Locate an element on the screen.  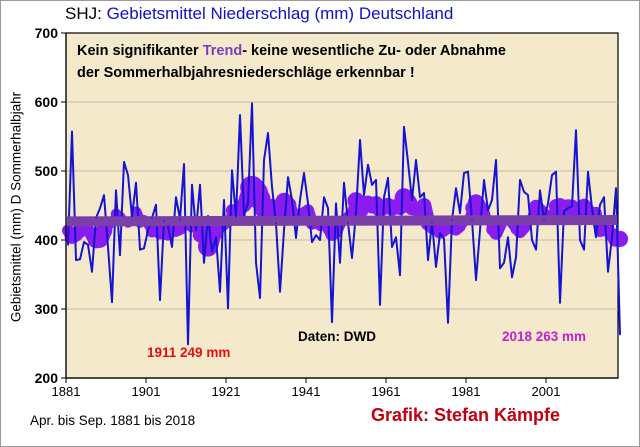
y-tick-label: 300 is located at coordinates (47, 309).